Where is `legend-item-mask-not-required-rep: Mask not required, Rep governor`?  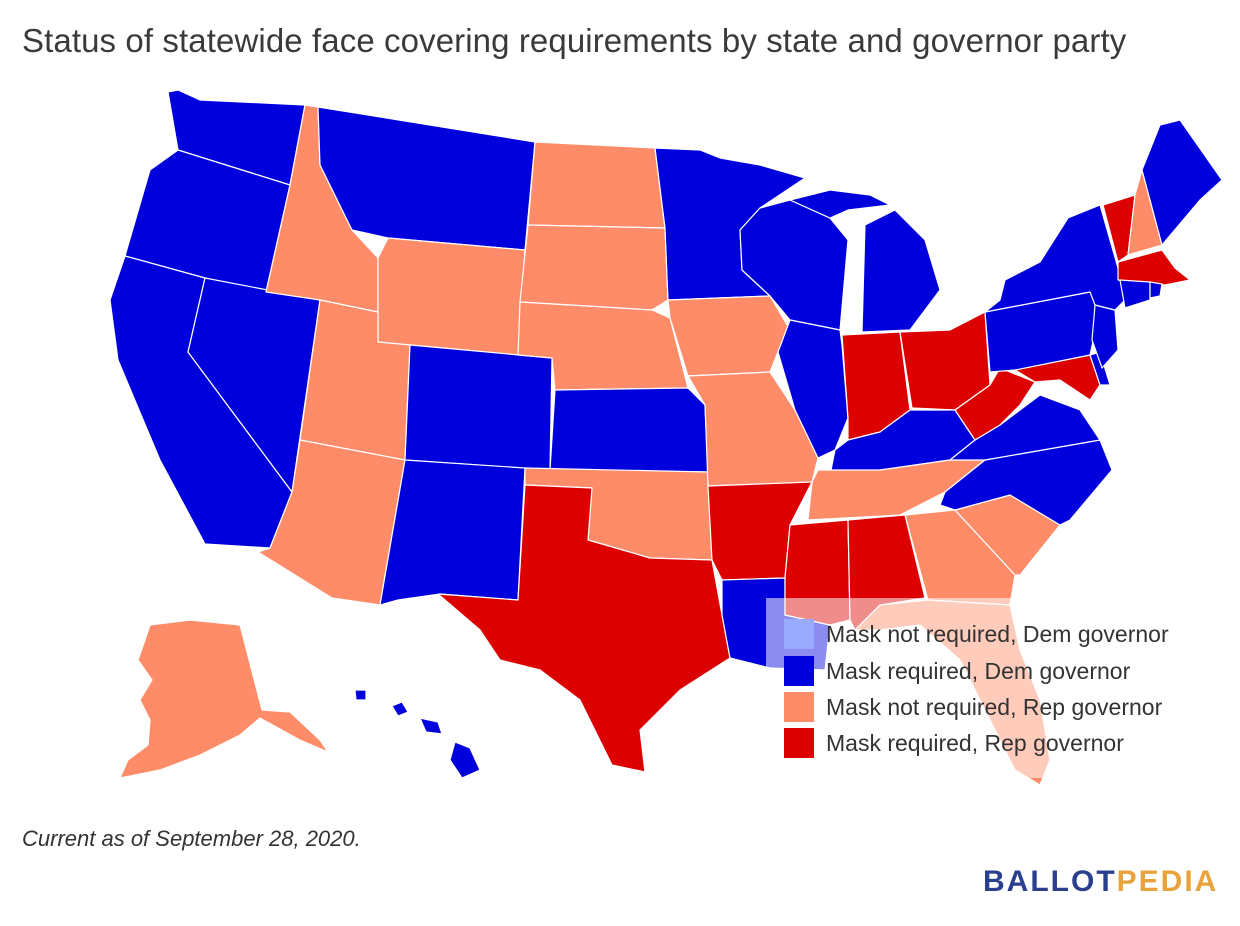
legend-item-mask-not-required-rep: Mask not required, Rep governor is located at coordinates (973, 707).